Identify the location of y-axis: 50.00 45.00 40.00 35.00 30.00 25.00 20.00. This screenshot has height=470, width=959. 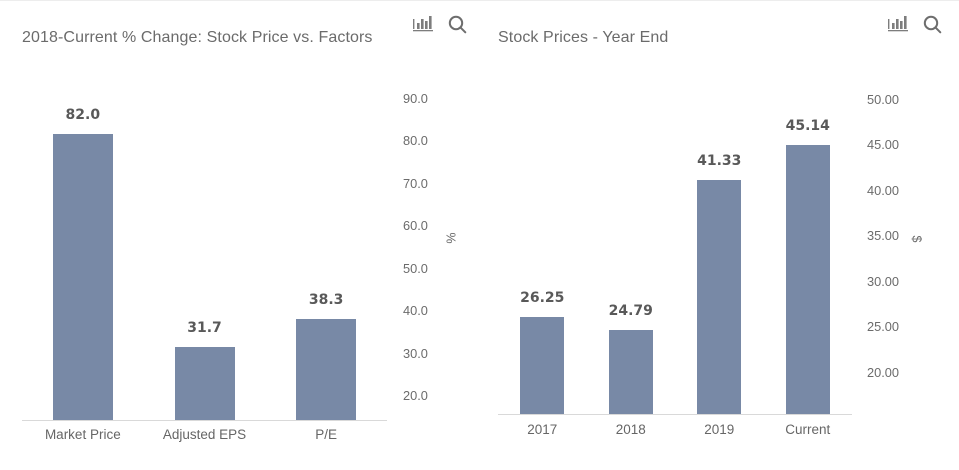
(890, 251).